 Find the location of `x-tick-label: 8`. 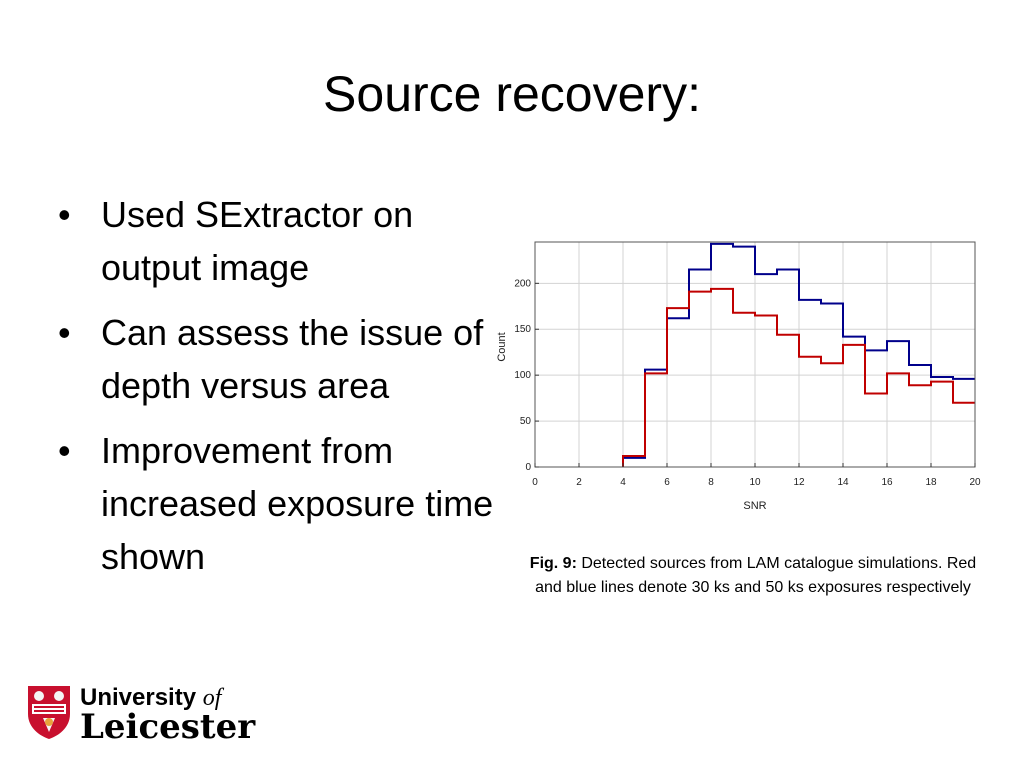

x-tick-label: 8 is located at coordinates (711, 482).